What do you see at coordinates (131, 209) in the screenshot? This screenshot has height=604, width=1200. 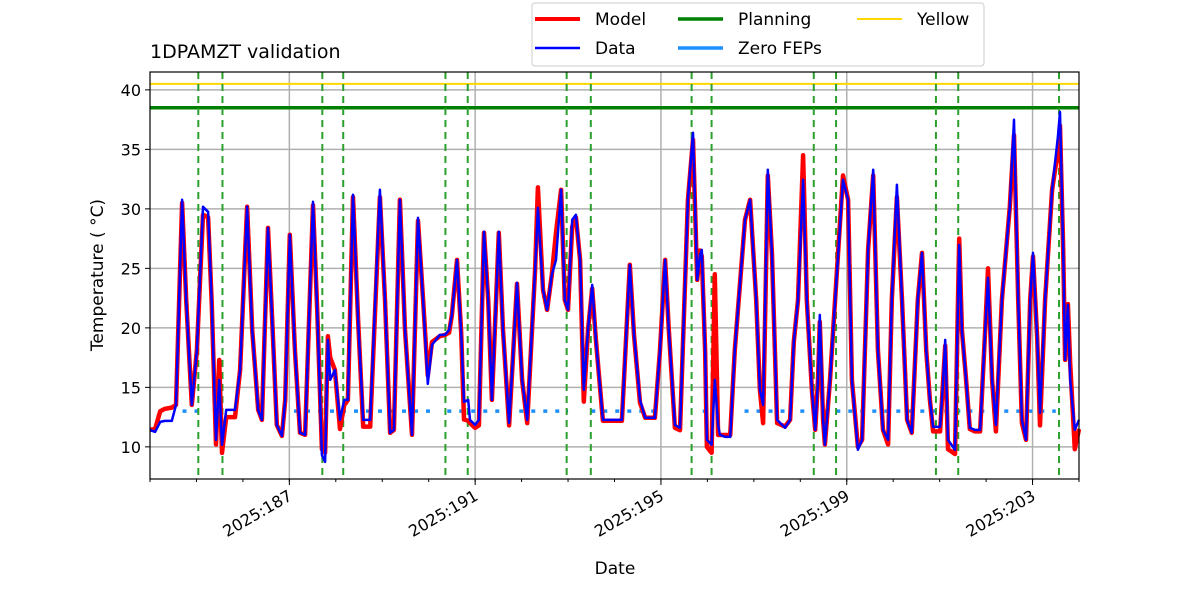 I see `y-tick-label: 30` at bounding box center [131, 209].